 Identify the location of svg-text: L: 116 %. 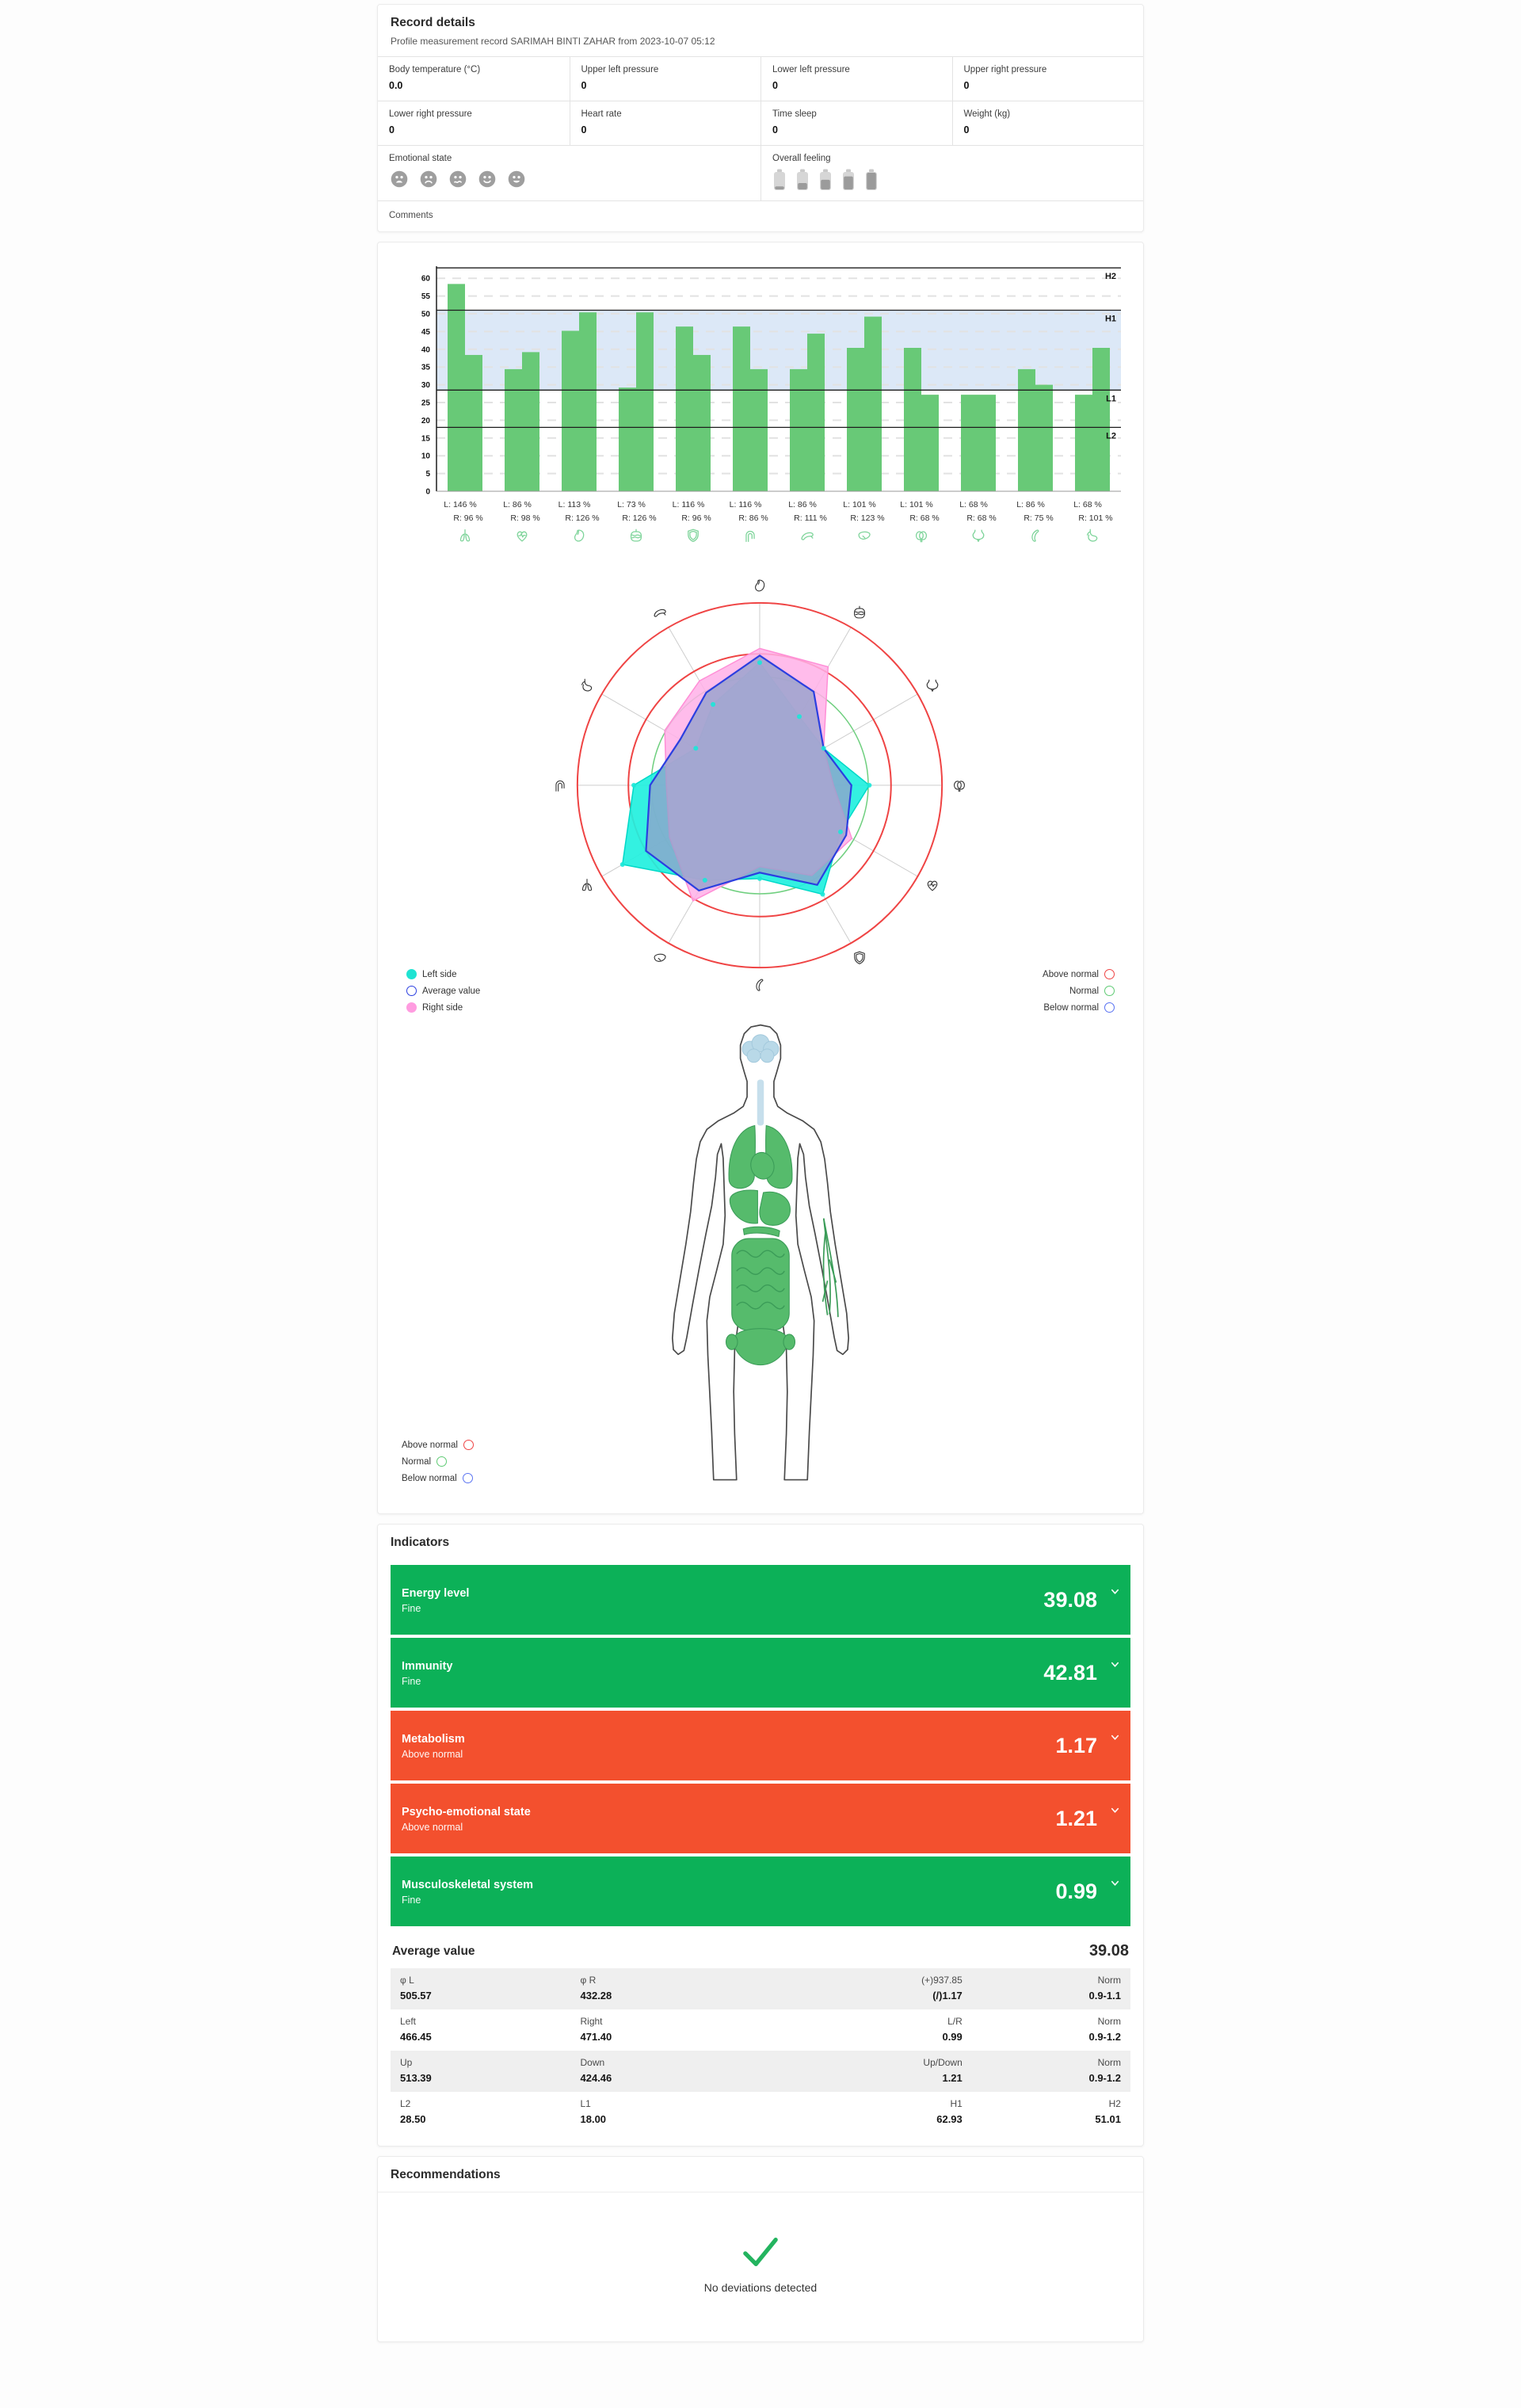
(689, 504).